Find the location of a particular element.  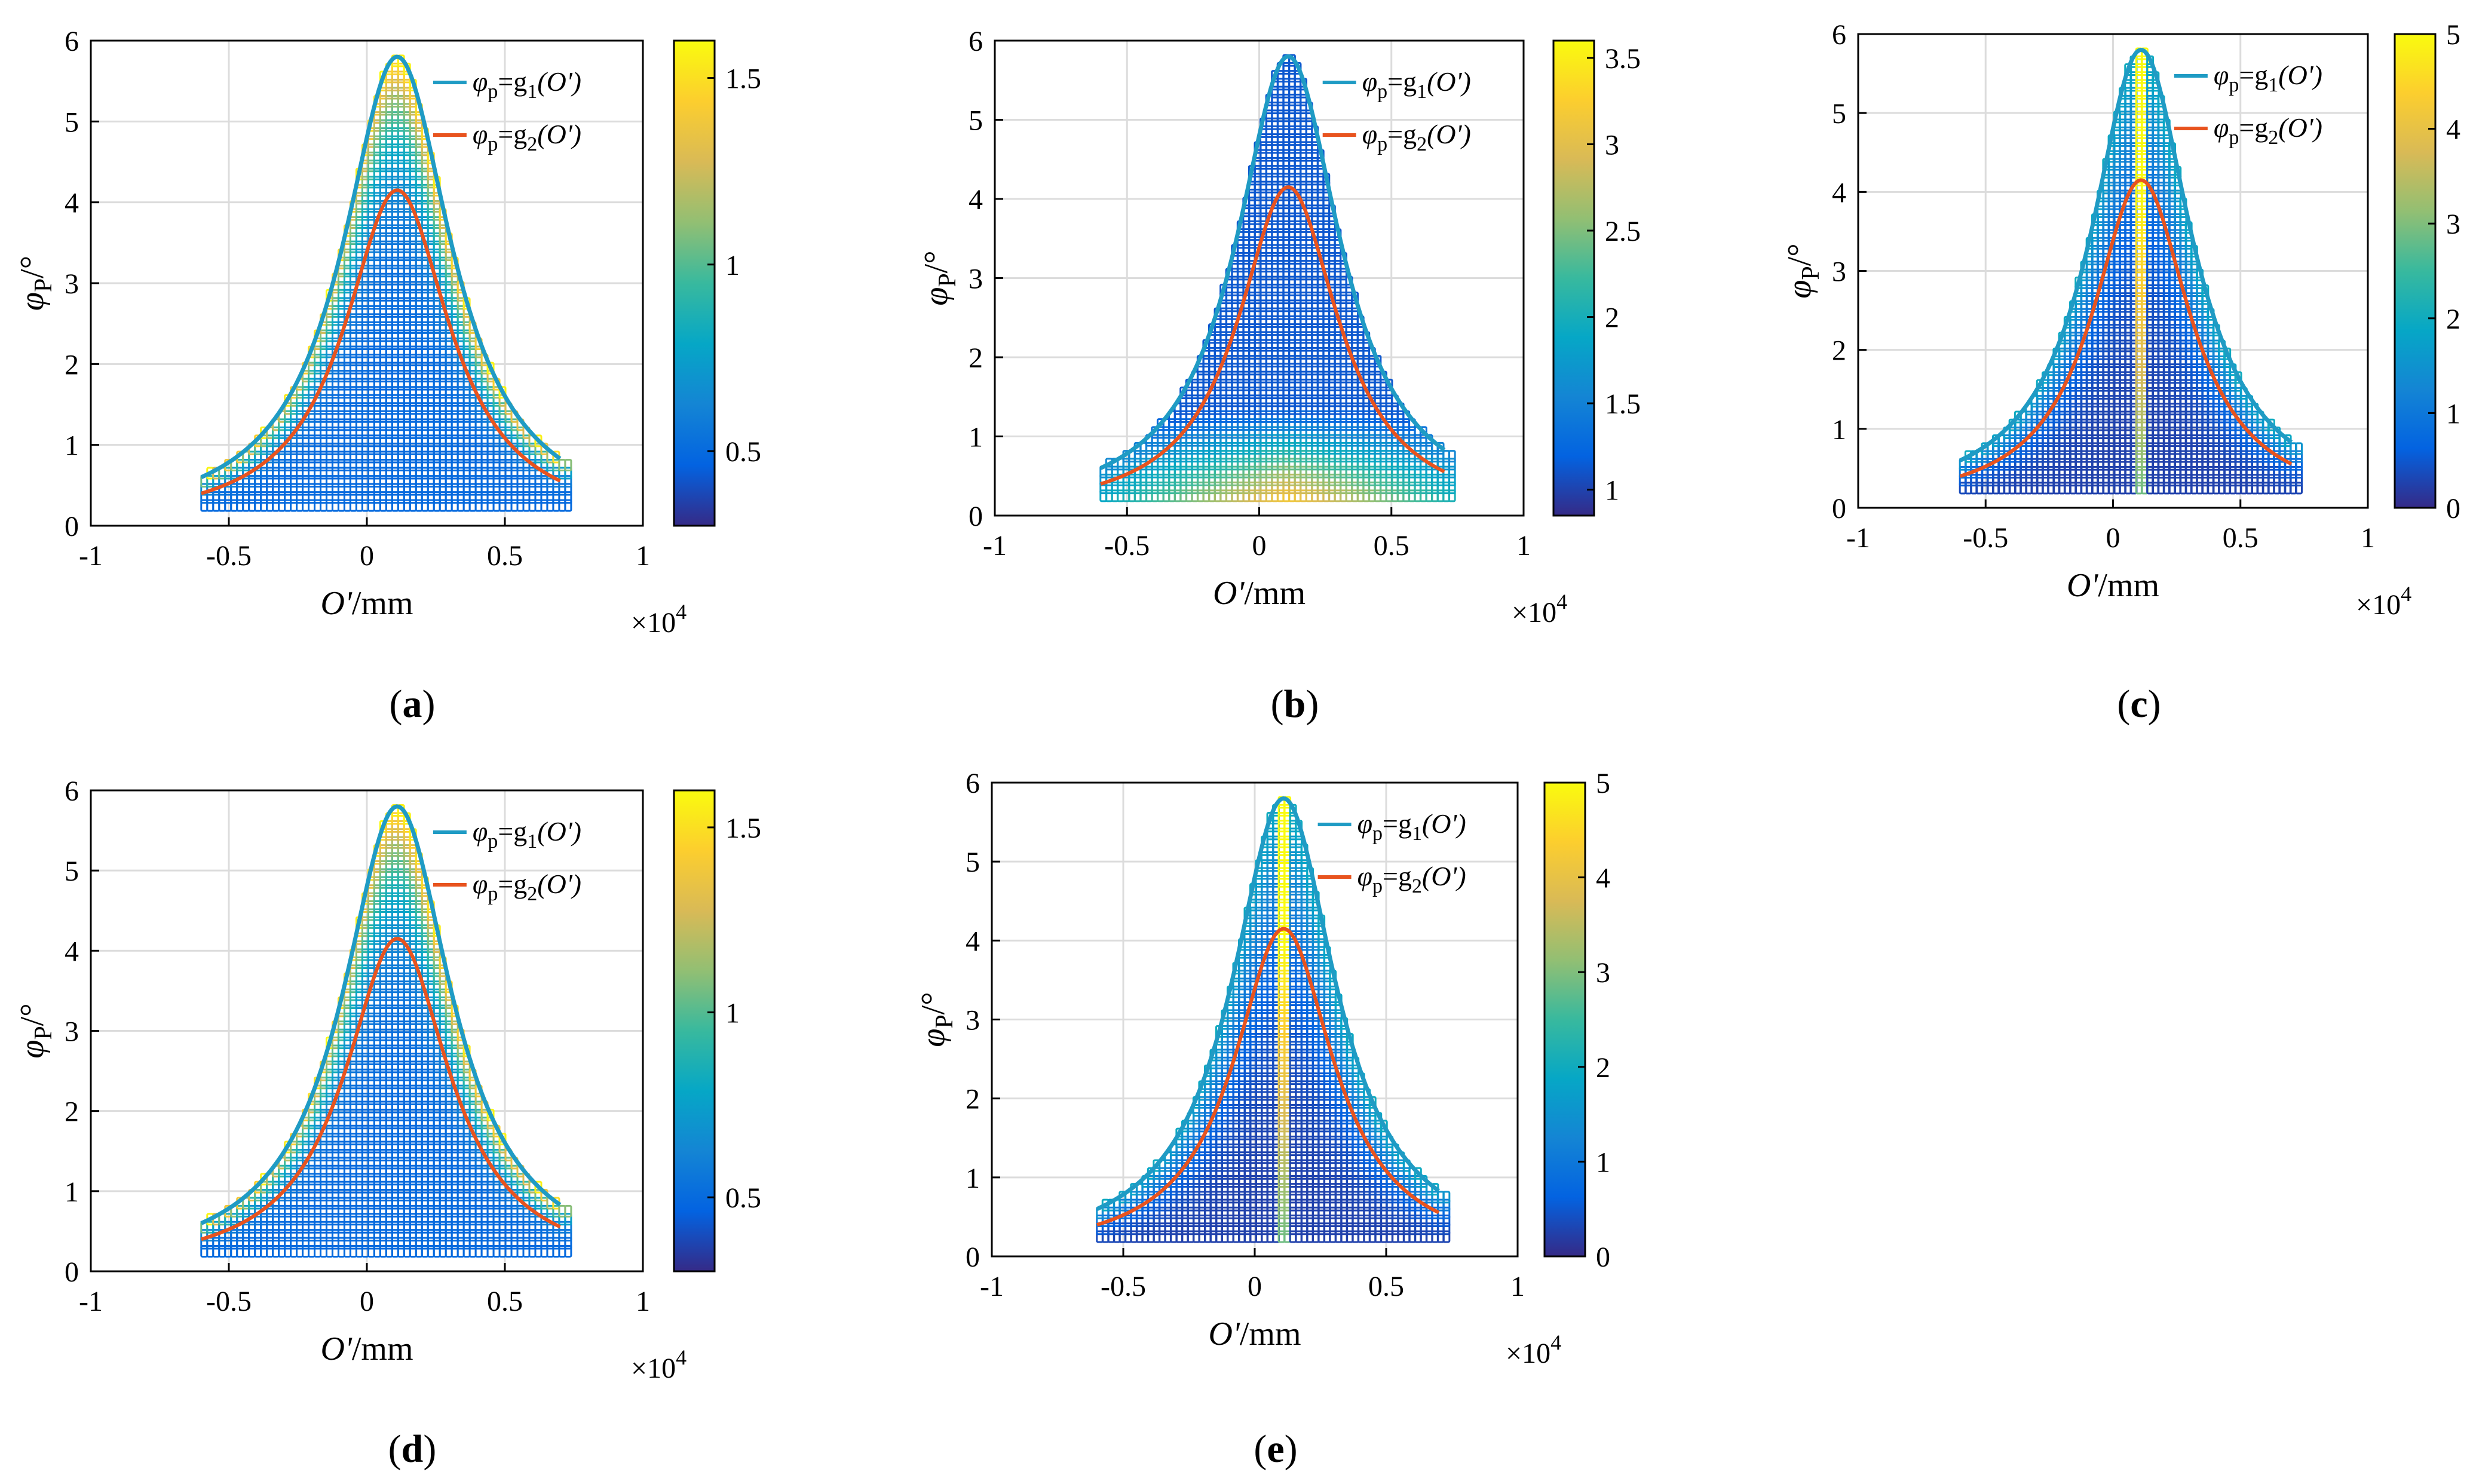

colorbar-tick-label: 2.5 is located at coordinates (1623, 231).